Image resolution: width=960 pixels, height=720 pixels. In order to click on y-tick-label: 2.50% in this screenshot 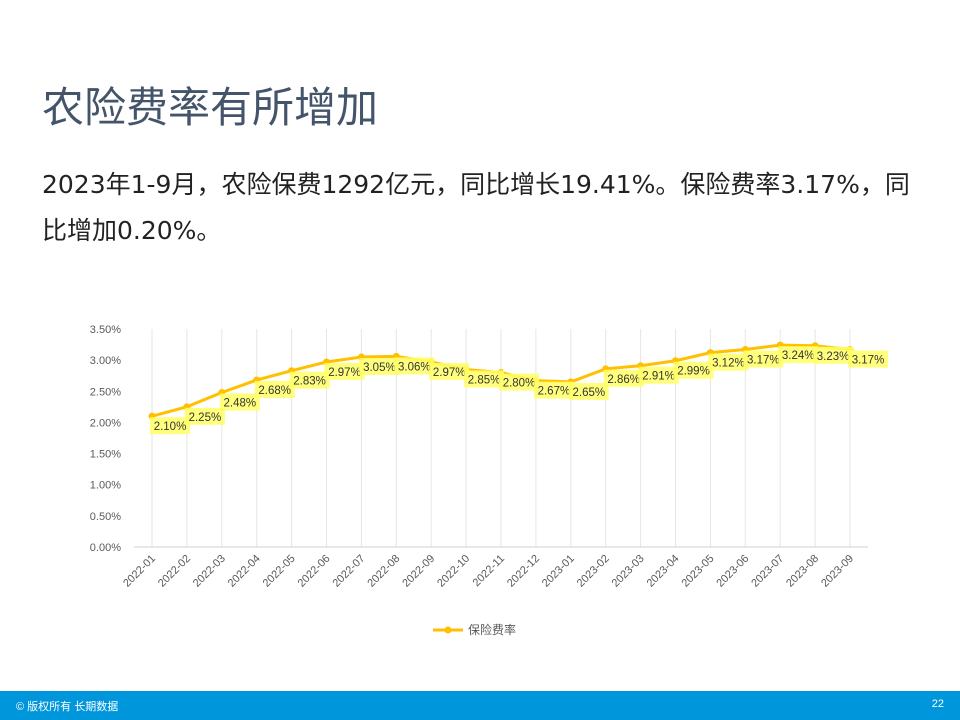, I will do `click(105, 392)`.